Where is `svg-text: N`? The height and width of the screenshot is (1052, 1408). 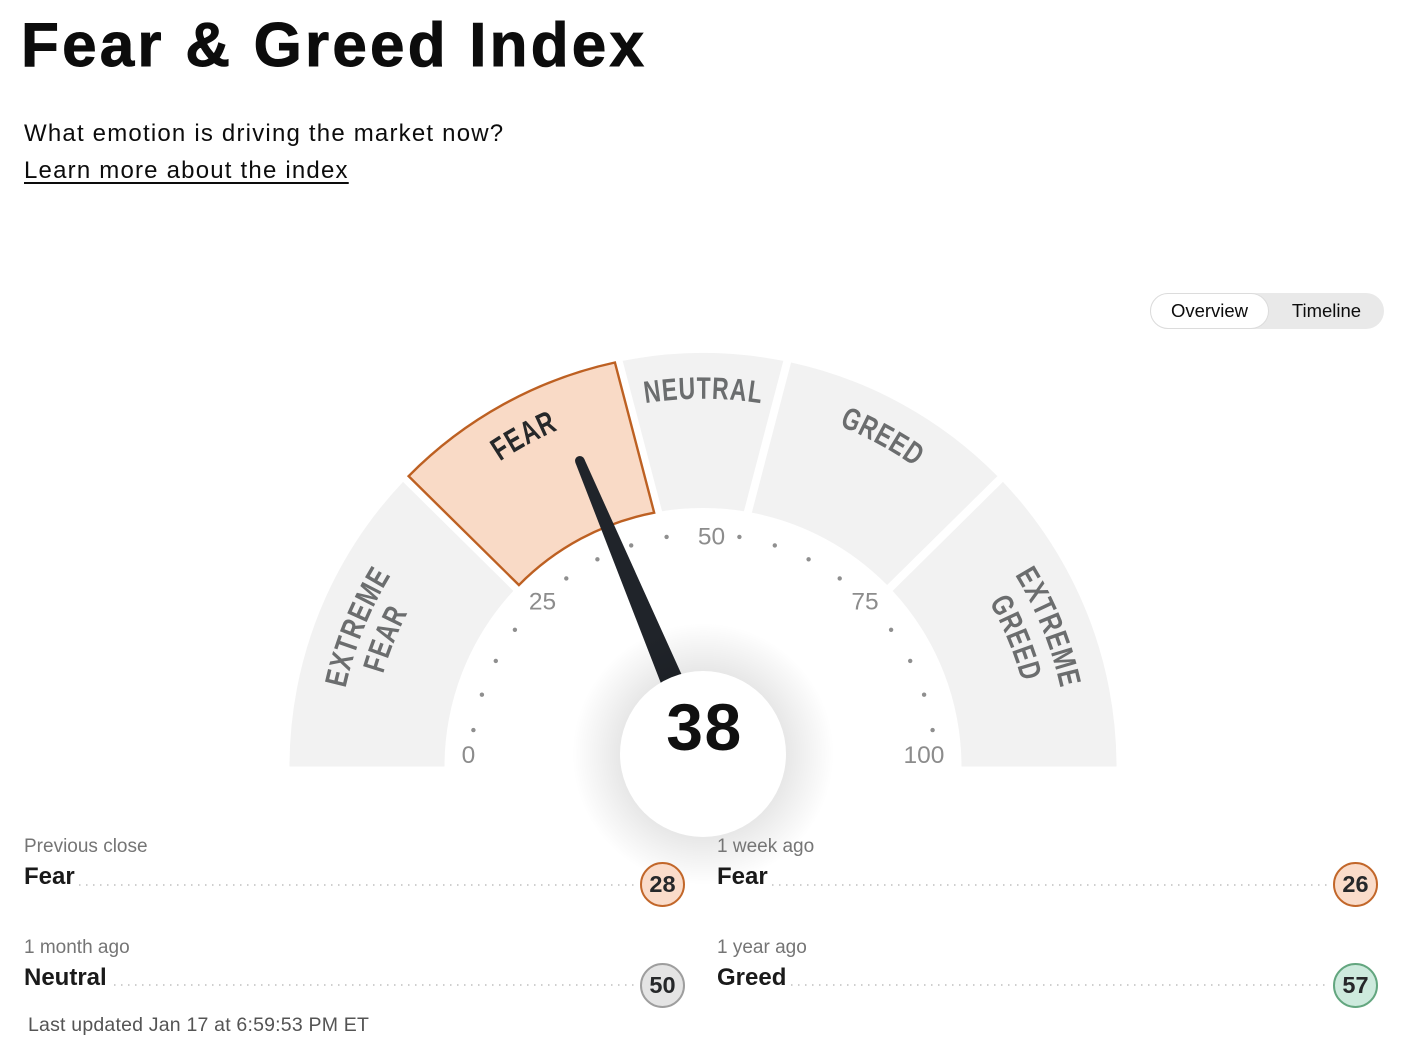 svg-text: N is located at coordinates (651, 391).